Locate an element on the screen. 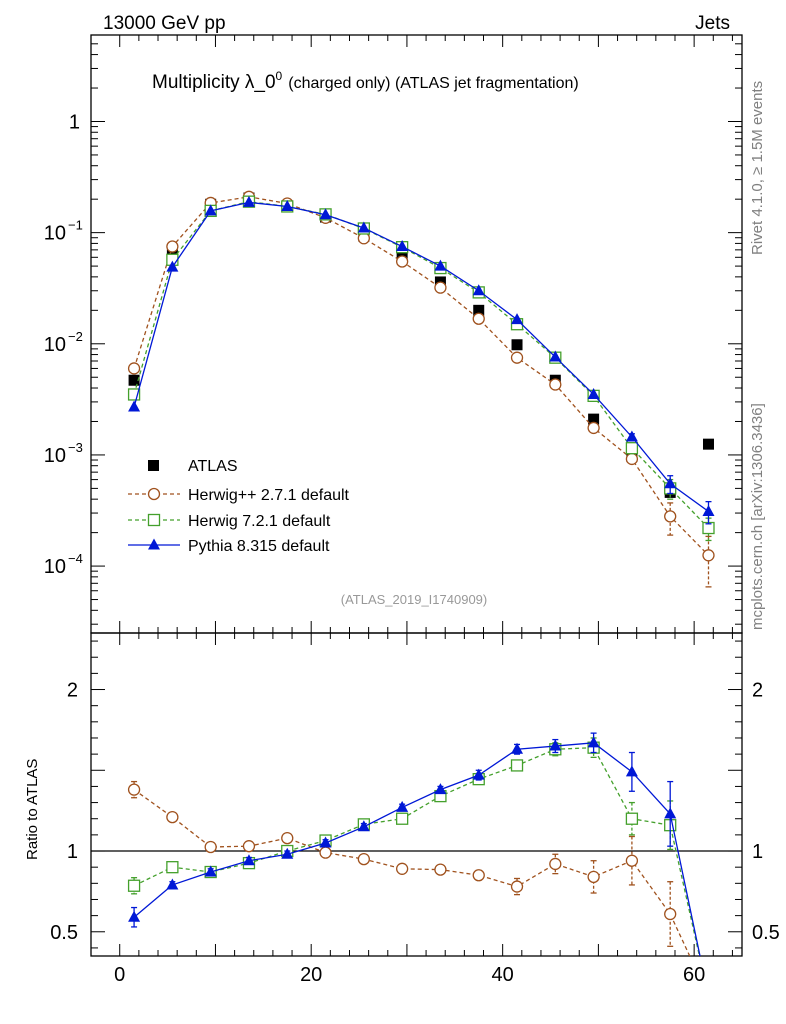 This screenshot has height=1024, width=786. legend-marker-pythia is located at coordinates (154, 544).